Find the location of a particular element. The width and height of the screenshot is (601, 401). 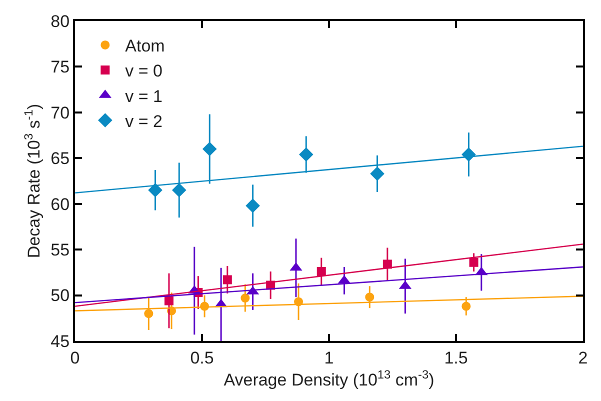

y-tick-label: 50 is located at coordinates (60, 296).